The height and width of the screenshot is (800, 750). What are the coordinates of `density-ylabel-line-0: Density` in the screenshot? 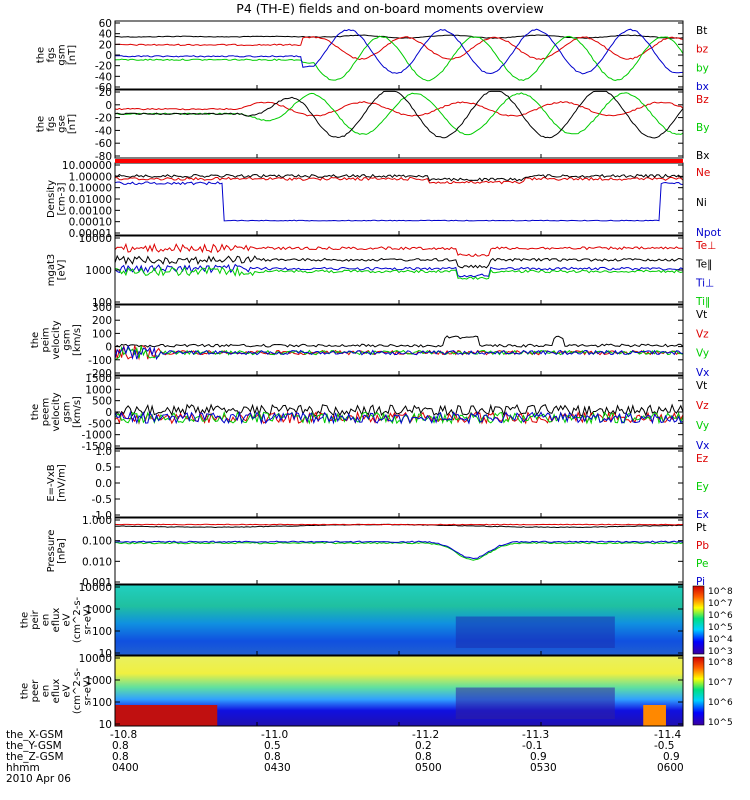 It's located at (51, 199).